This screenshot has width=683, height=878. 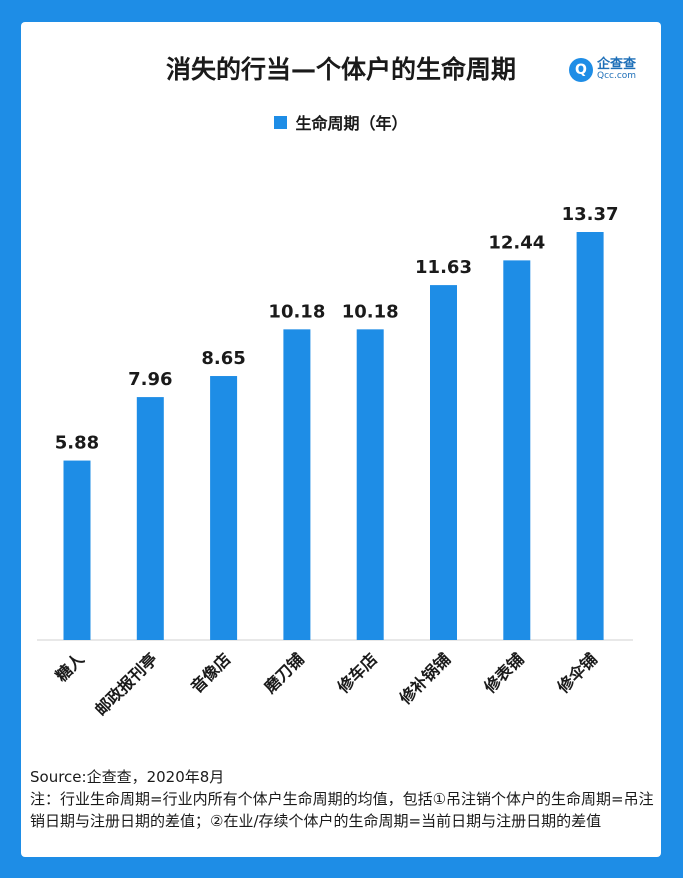 What do you see at coordinates (590, 214) in the screenshot?
I see `data-label: 13.37` at bounding box center [590, 214].